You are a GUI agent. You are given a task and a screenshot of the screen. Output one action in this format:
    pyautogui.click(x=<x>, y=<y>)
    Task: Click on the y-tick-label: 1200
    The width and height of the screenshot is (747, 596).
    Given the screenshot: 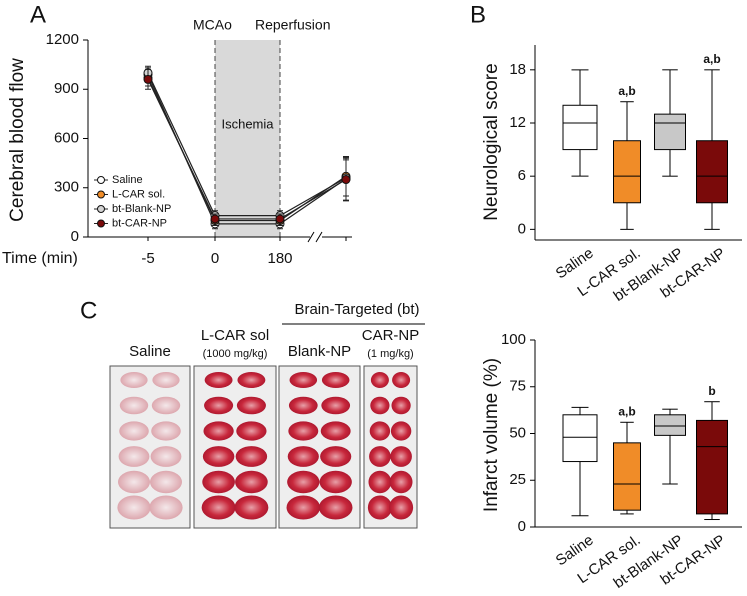 What is the action you would take?
    pyautogui.click(x=62, y=39)
    